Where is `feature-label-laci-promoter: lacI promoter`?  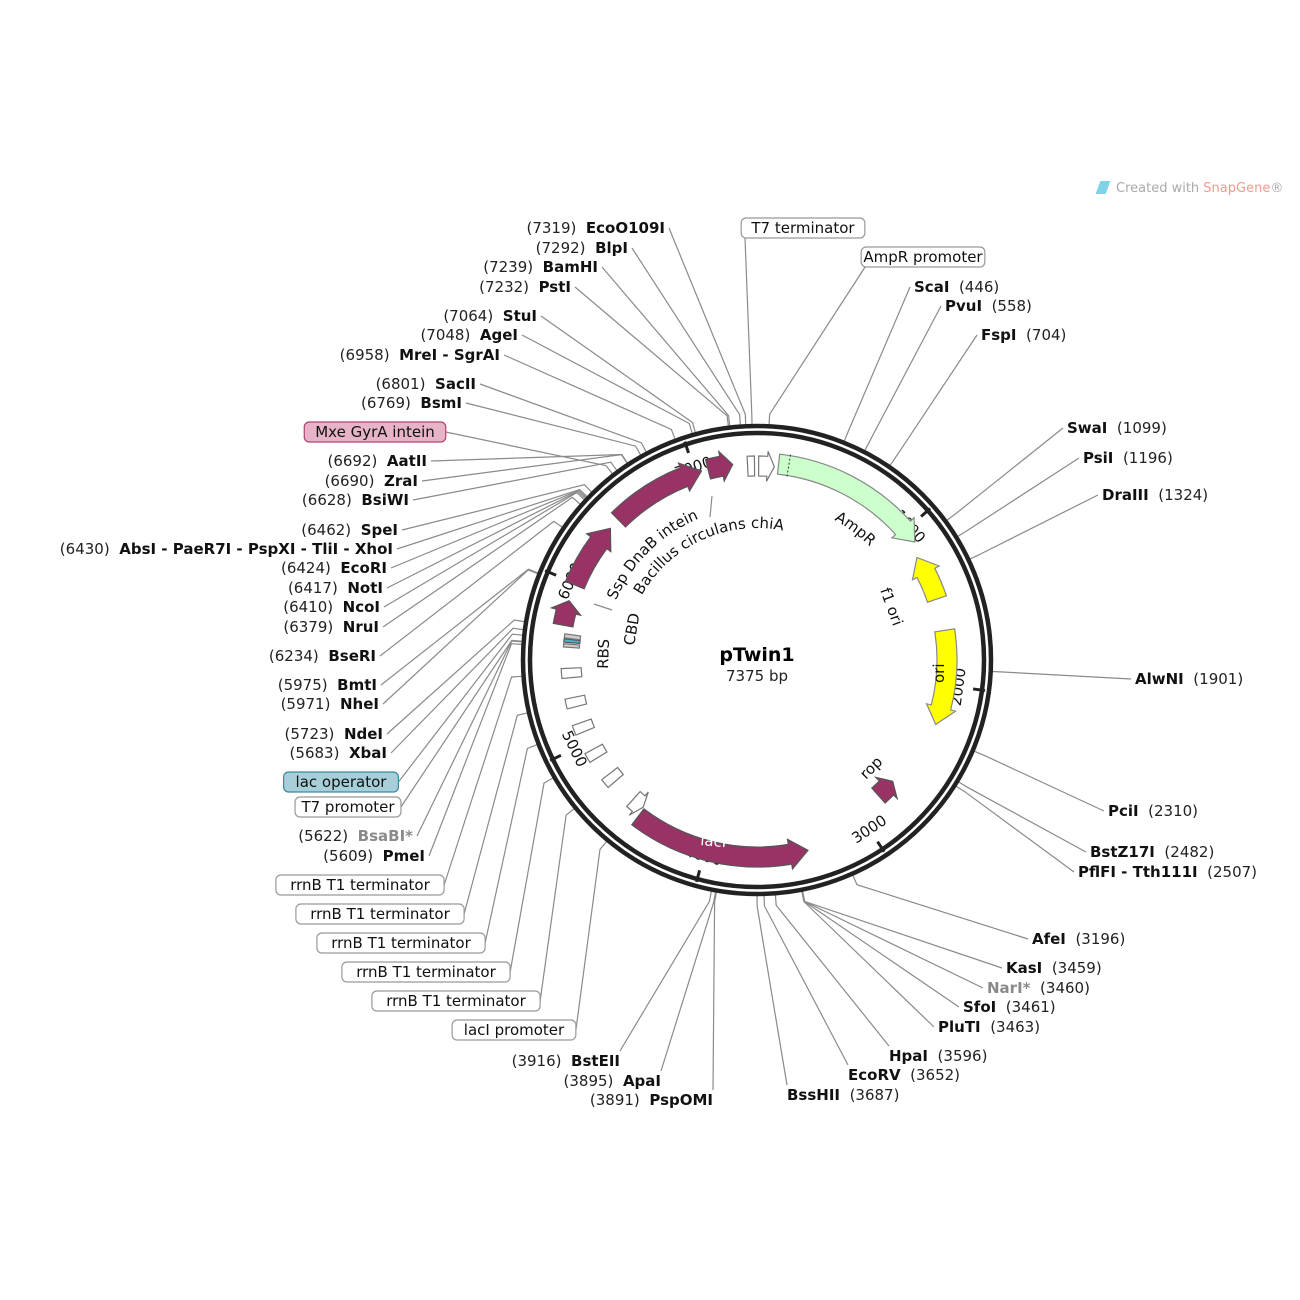 feature-label-laci-promoter: lacI promoter is located at coordinates (514, 1030).